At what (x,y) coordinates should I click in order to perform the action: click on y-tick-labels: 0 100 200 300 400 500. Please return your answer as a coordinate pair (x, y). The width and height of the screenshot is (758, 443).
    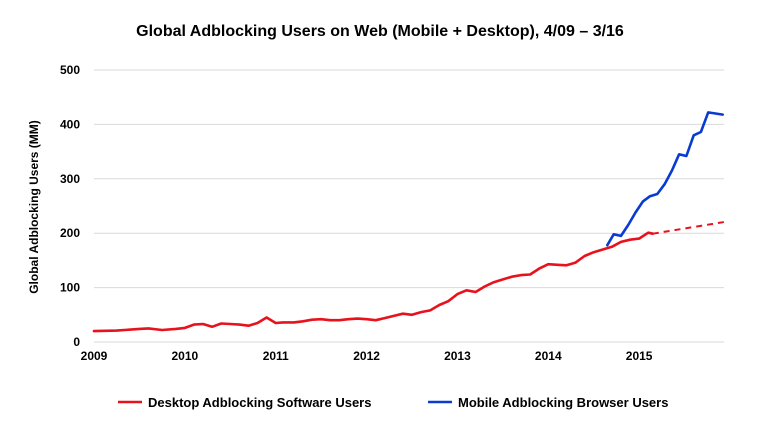
    Looking at the image, I should click on (70, 206).